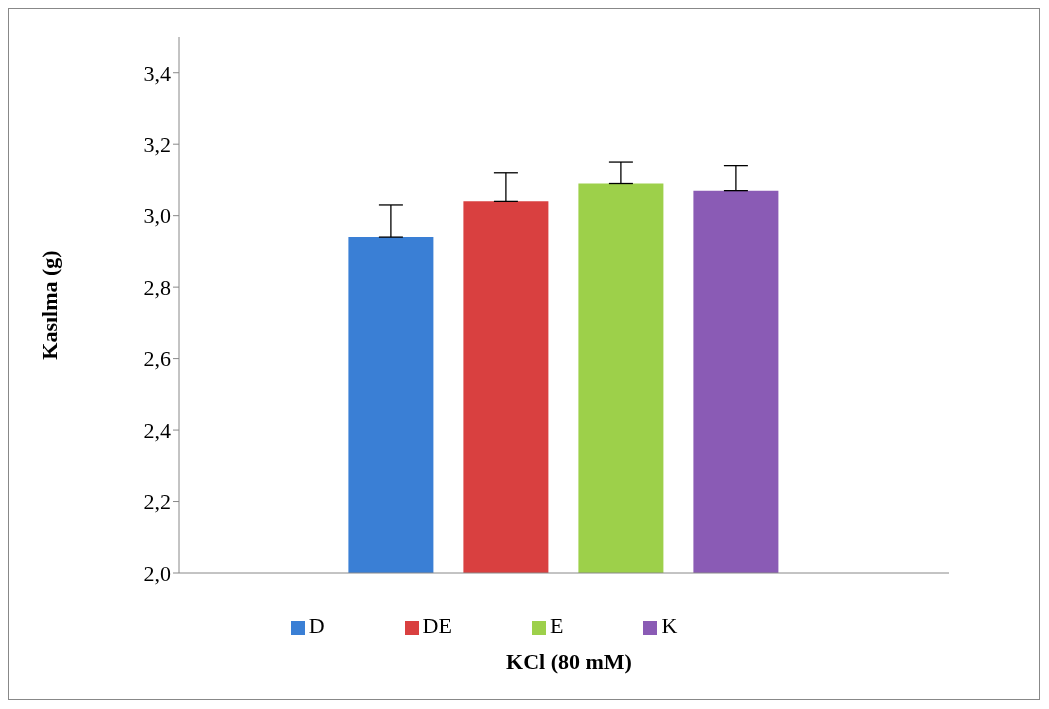  I want to click on y-tick-label: 2,4, so click(157, 430).